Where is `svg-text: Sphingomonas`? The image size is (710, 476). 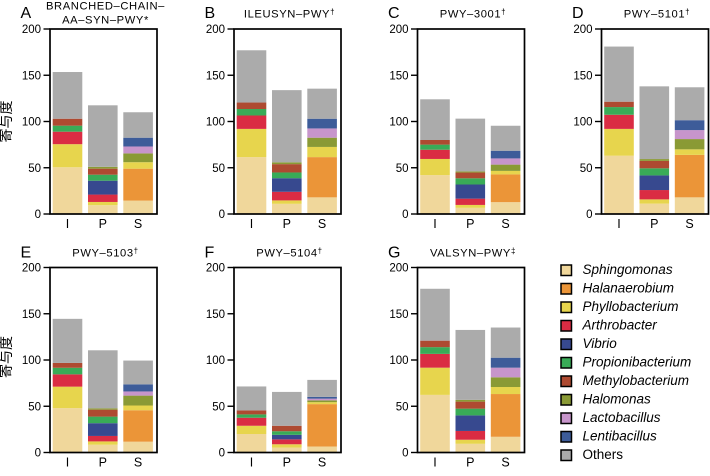 svg-text: Sphingomonas is located at coordinates (628, 269).